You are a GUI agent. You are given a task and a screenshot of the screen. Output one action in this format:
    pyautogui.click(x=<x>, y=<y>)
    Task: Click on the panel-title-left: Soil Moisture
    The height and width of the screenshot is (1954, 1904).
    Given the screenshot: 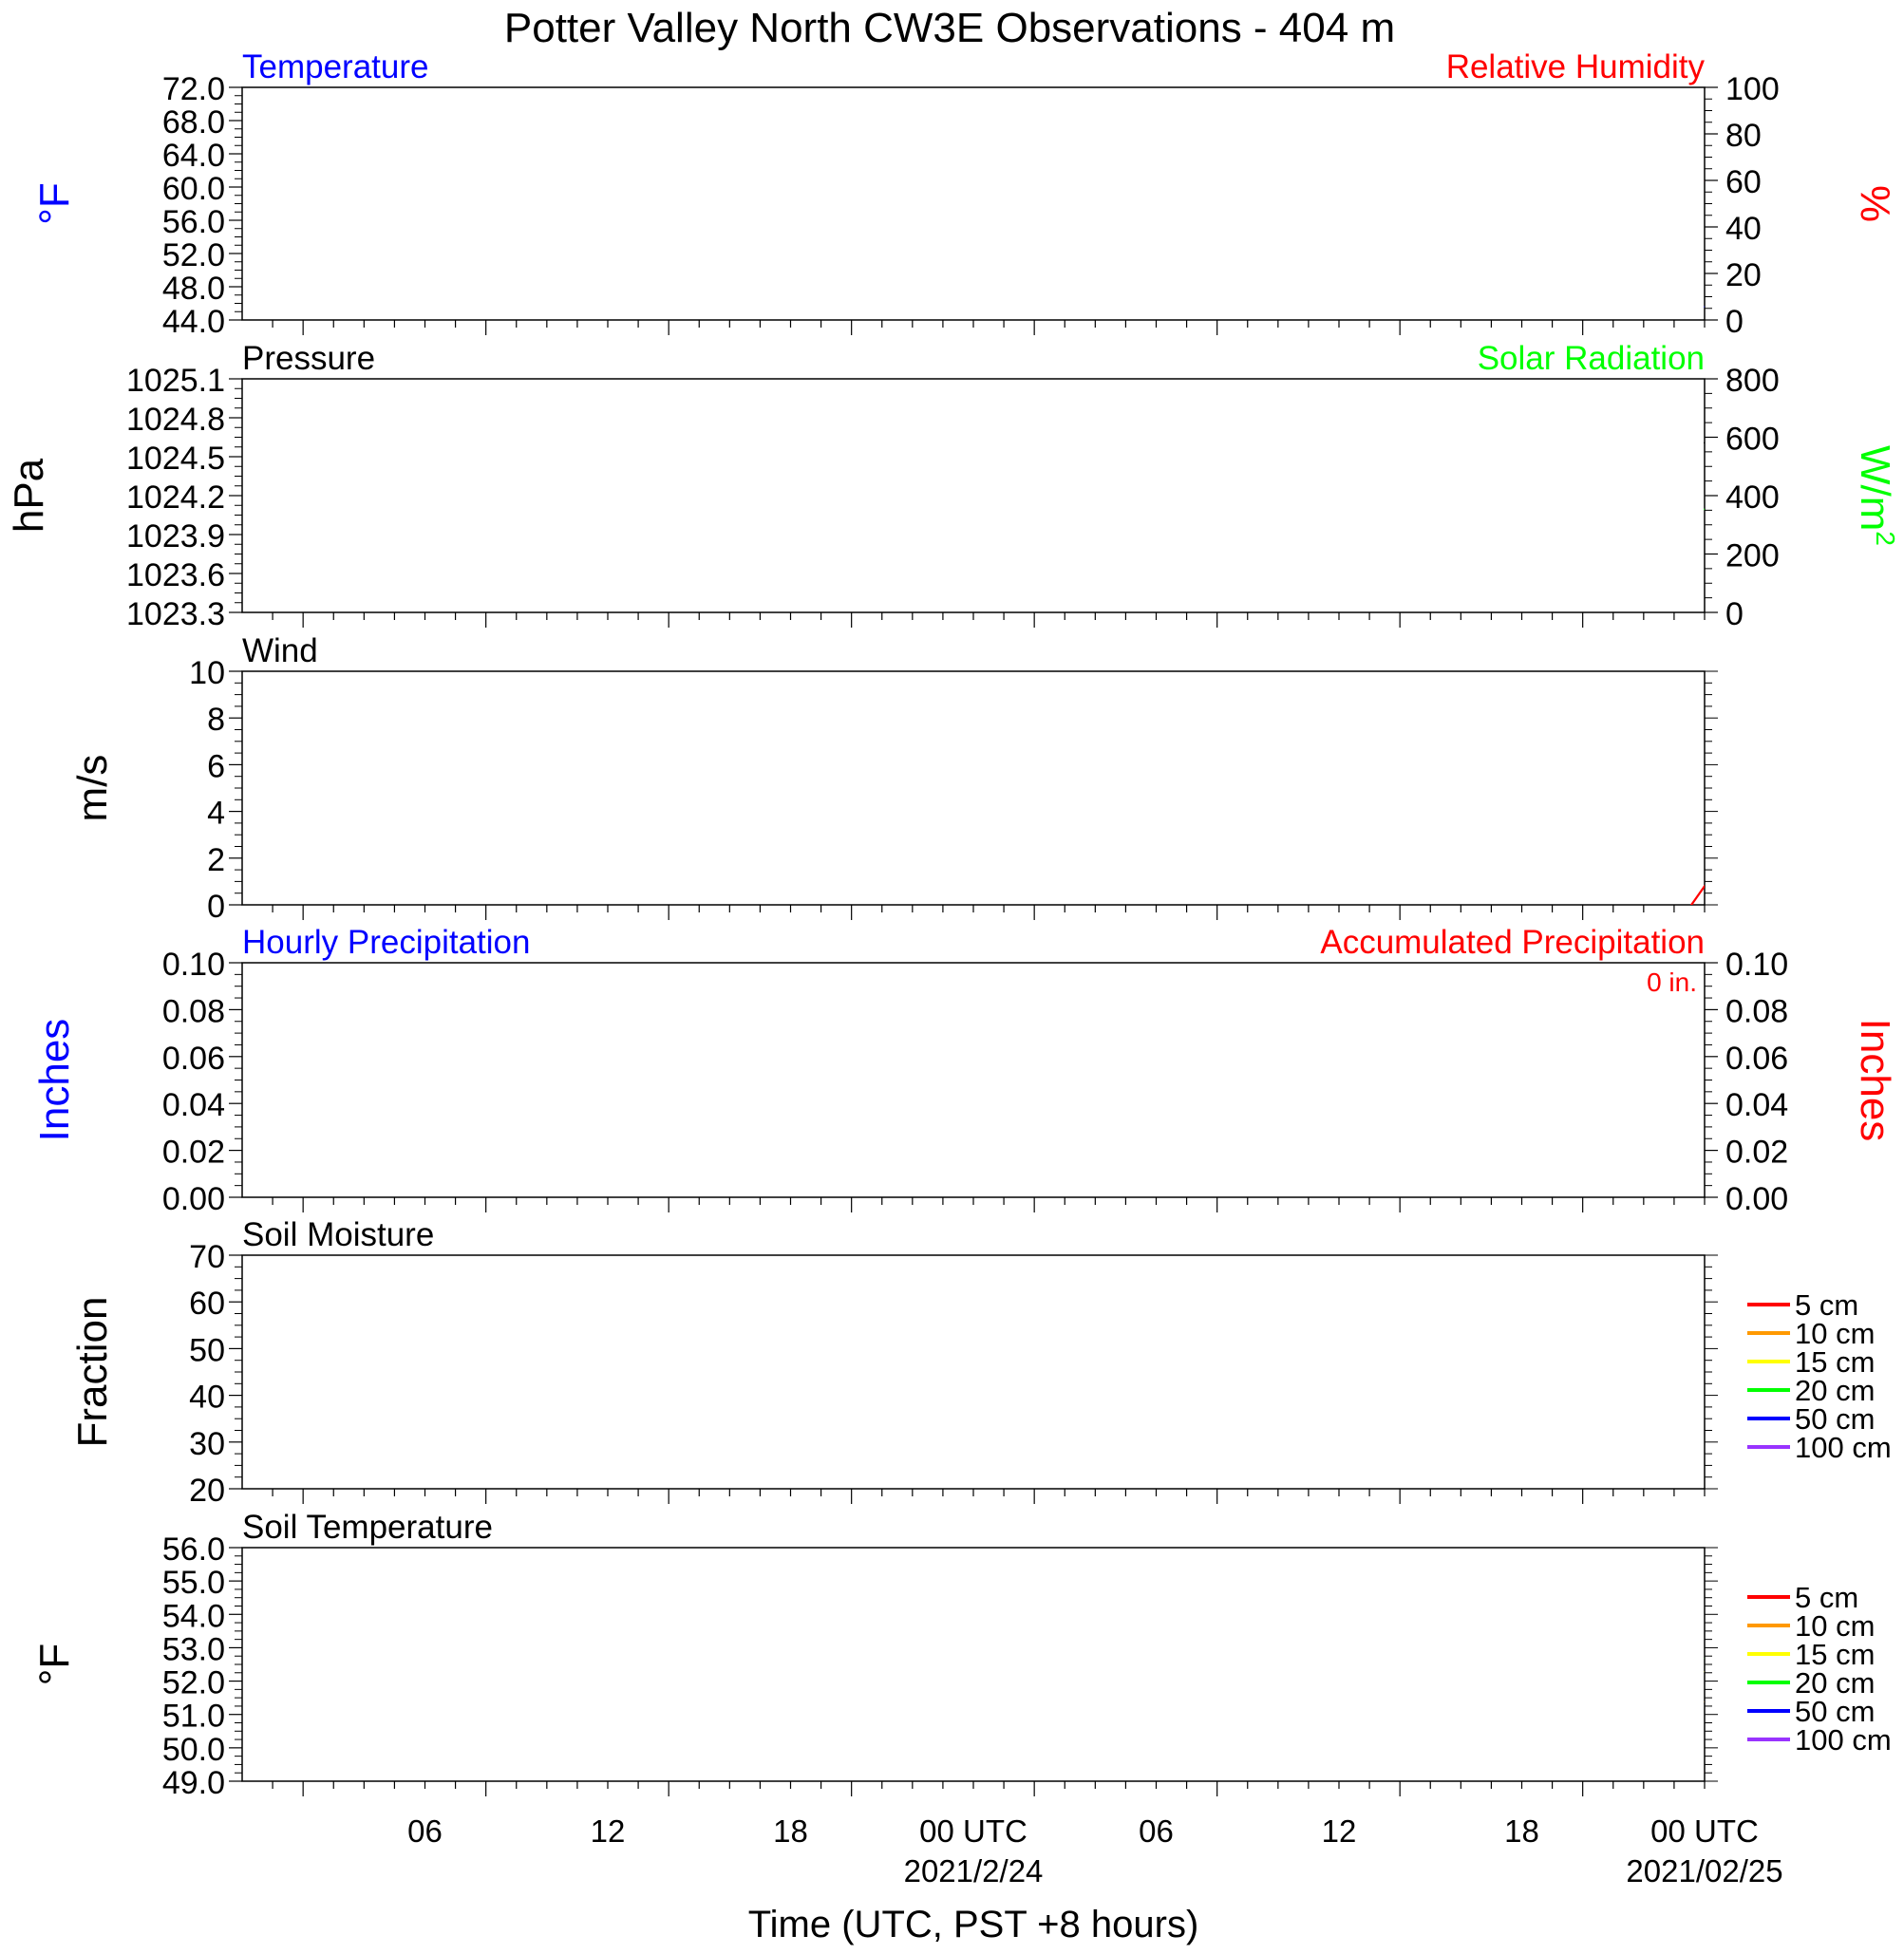 What is the action you would take?
    pyautogui.click(x=338, y=1234)
    